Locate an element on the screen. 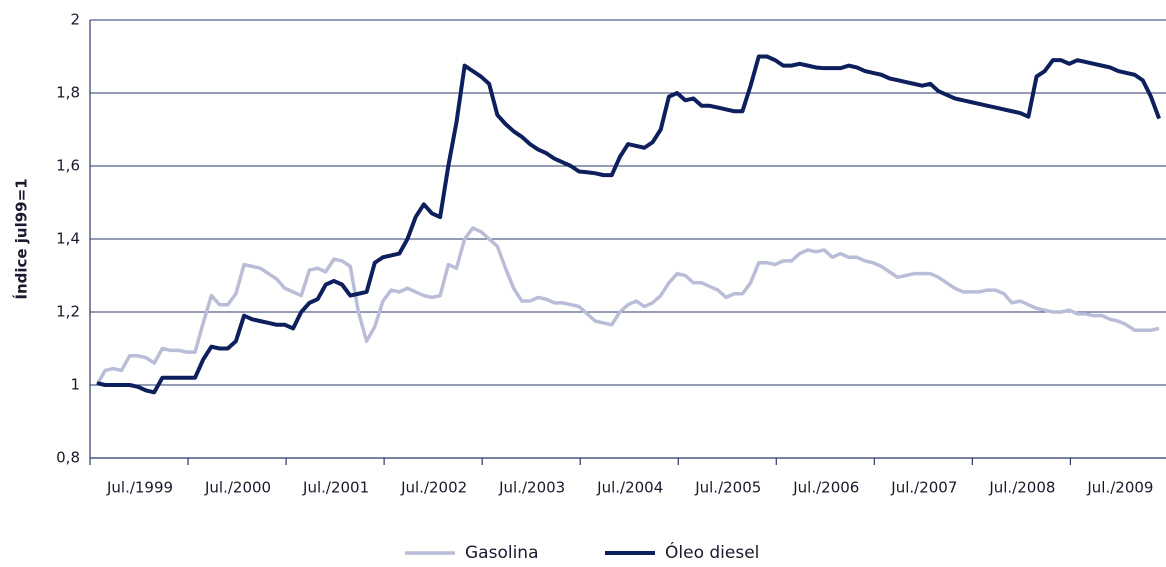 This screenshot has width=1166, height=567. y-tick-label: 2 is located at coordinates (75, 20).